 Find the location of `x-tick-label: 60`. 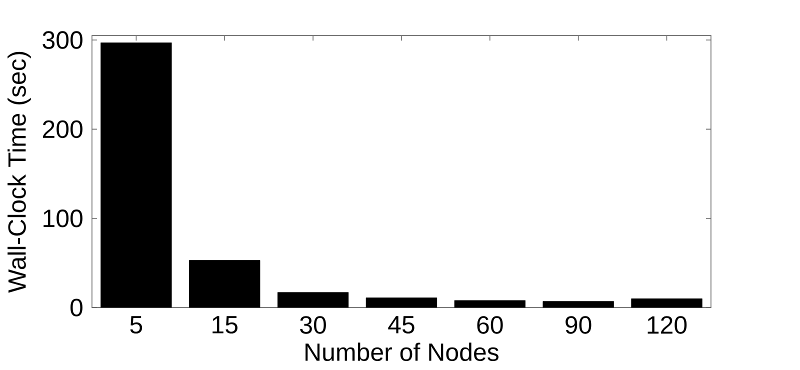

x-tick-label: 60 is located at coordinates (490, 325).